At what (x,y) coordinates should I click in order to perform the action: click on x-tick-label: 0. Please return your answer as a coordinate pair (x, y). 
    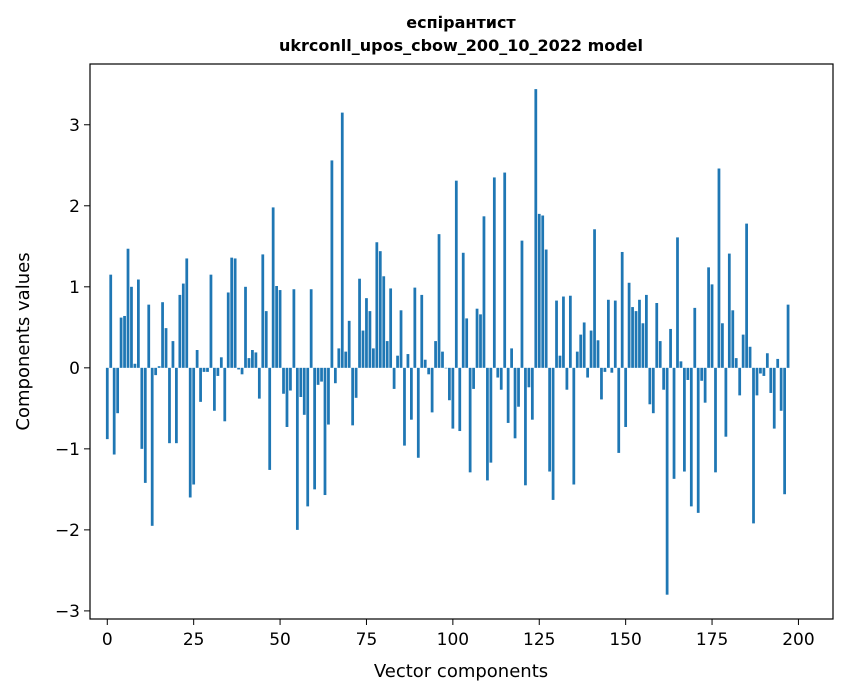
    Looking at the image, I should click on (107, 640).